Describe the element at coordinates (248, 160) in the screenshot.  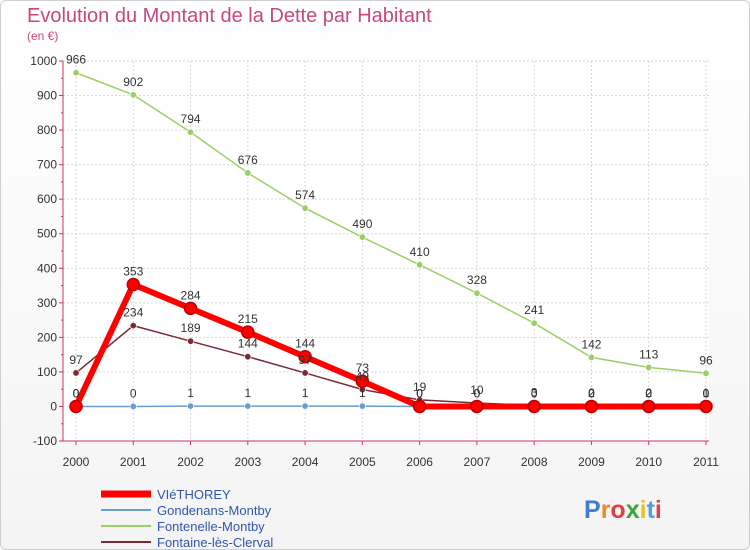
I see `data-label-fontenelle-montby: 676` at that location.